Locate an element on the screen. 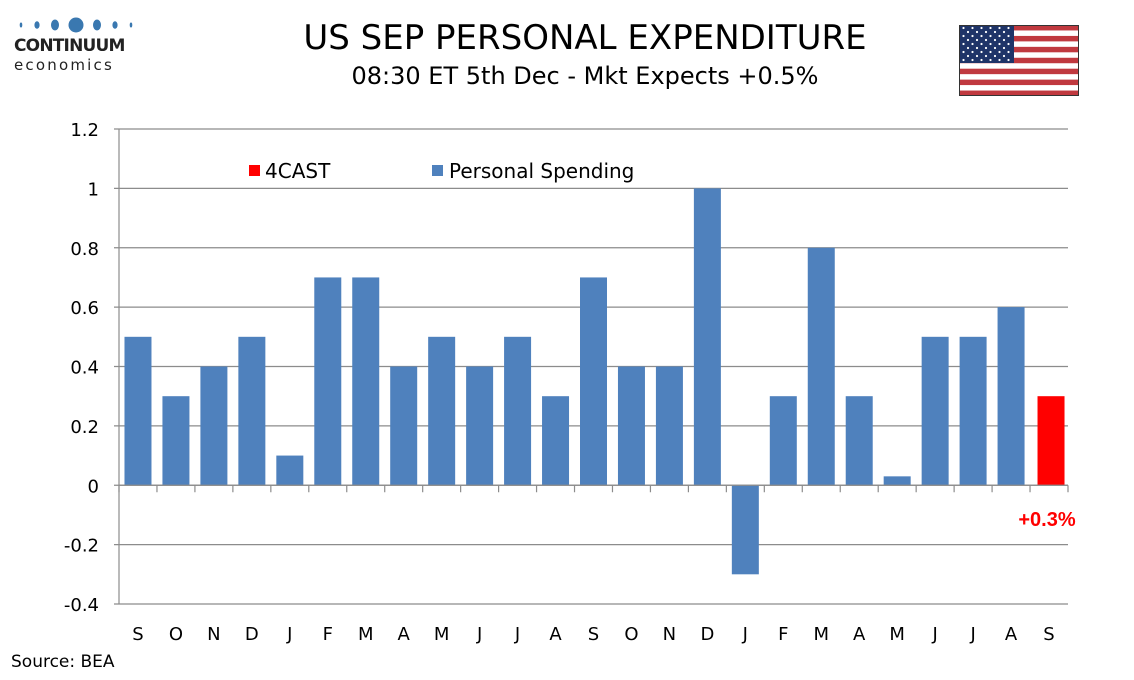 Image resolution: width=1134 pixels, height=680 pixels. logo-brand: CONTINUUM is located at coordinates (69, 46).